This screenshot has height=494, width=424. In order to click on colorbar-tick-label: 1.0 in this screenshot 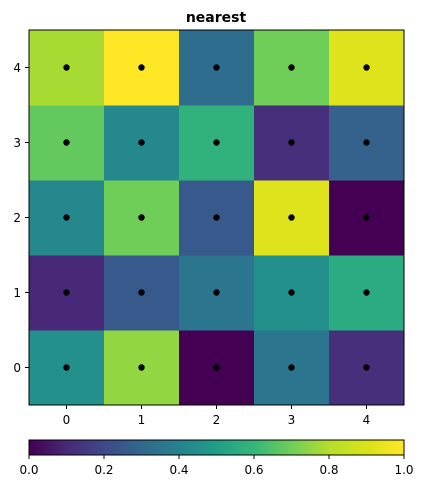, I will do `click(403, 470)`.